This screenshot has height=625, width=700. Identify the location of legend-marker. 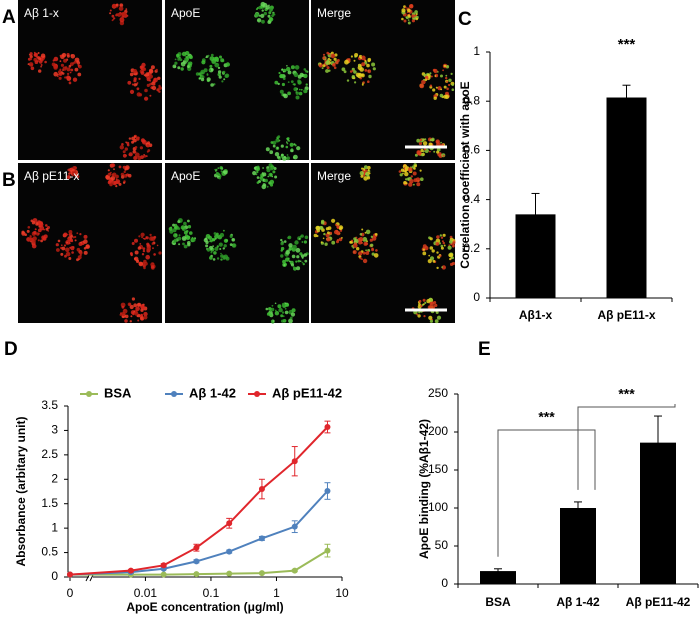
(257, 394).